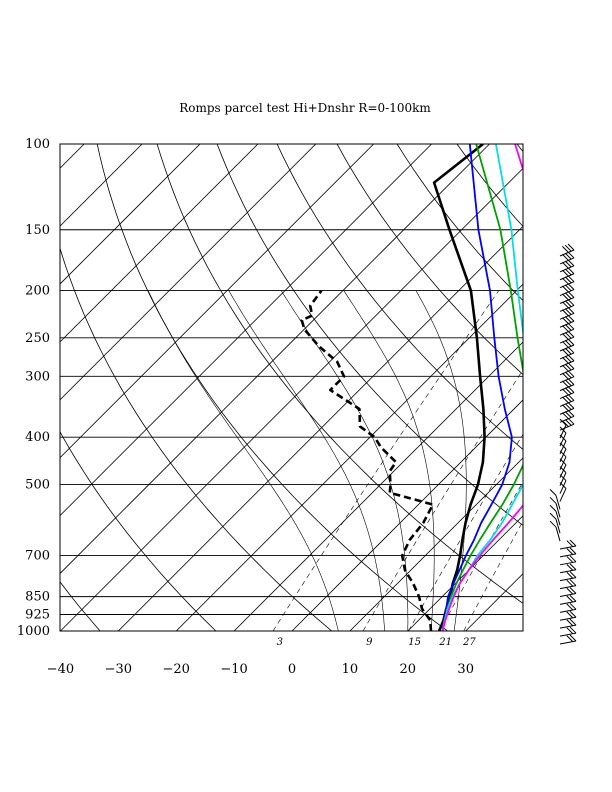 This screenshot has height=792, width=612. I want to click on pressure-tick-label: 100, so click(37, 144).